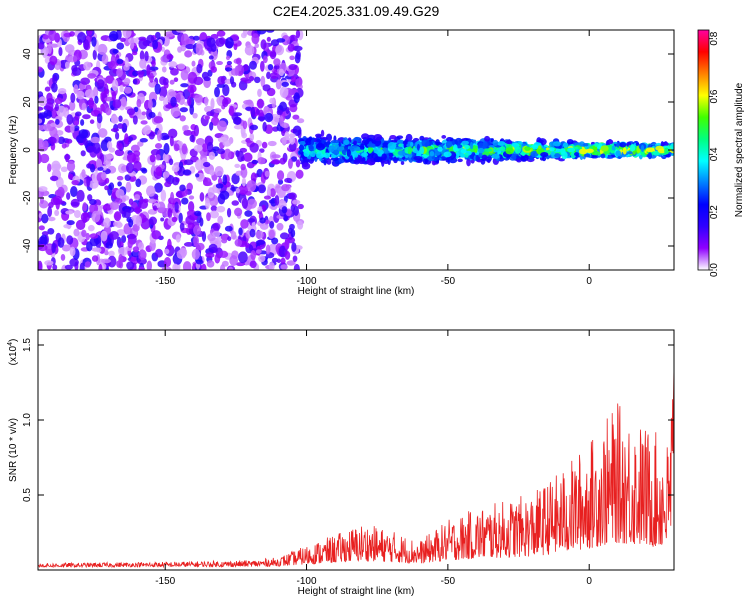 This screenshot has height=600, width=750. Describe the element at coordinates (714, 212) in the screenshot. I see `colorbar-tick-label: 0.2` at that location.